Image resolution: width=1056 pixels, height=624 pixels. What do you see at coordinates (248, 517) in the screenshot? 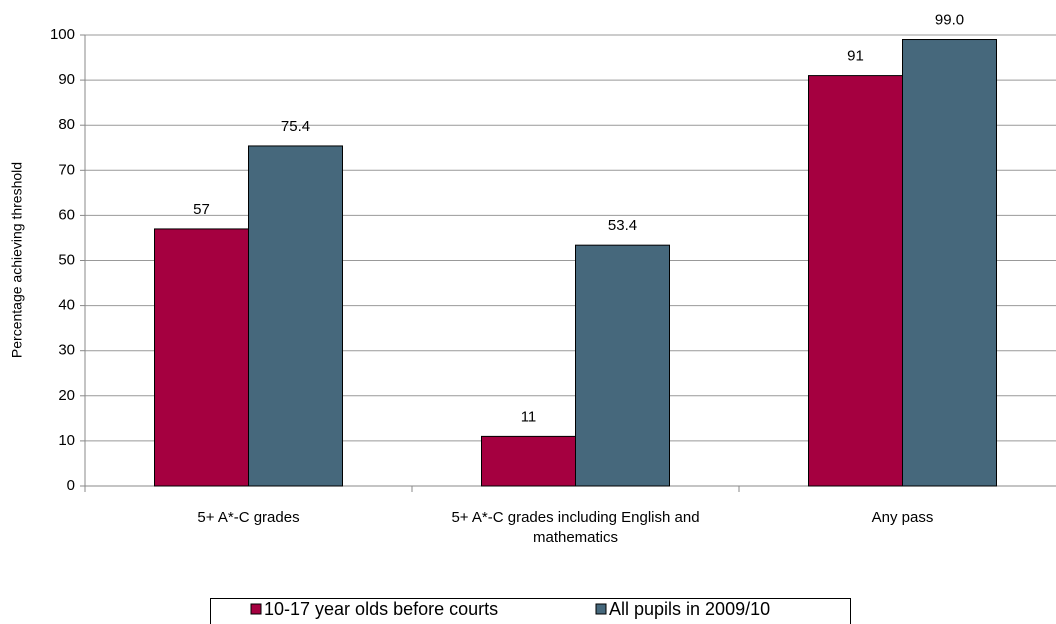
I see `x-tick-label: 5+ A*-C grades` at bounding box center [248, 517].